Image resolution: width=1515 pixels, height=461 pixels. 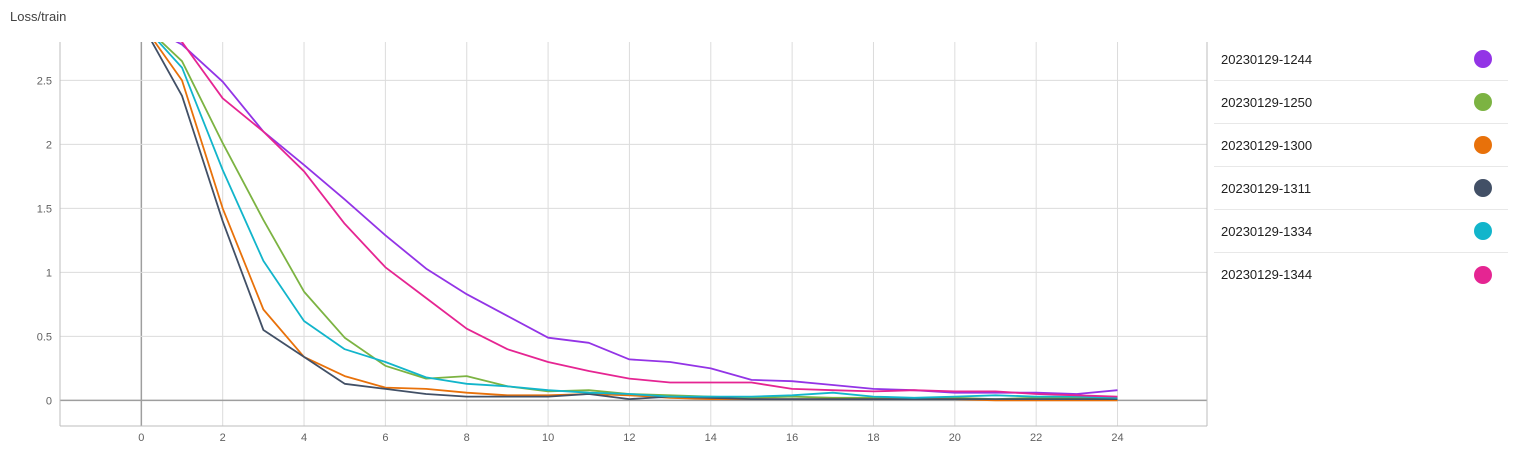 I want to click on x-tick-label: 18, so click(x=873, y=438).